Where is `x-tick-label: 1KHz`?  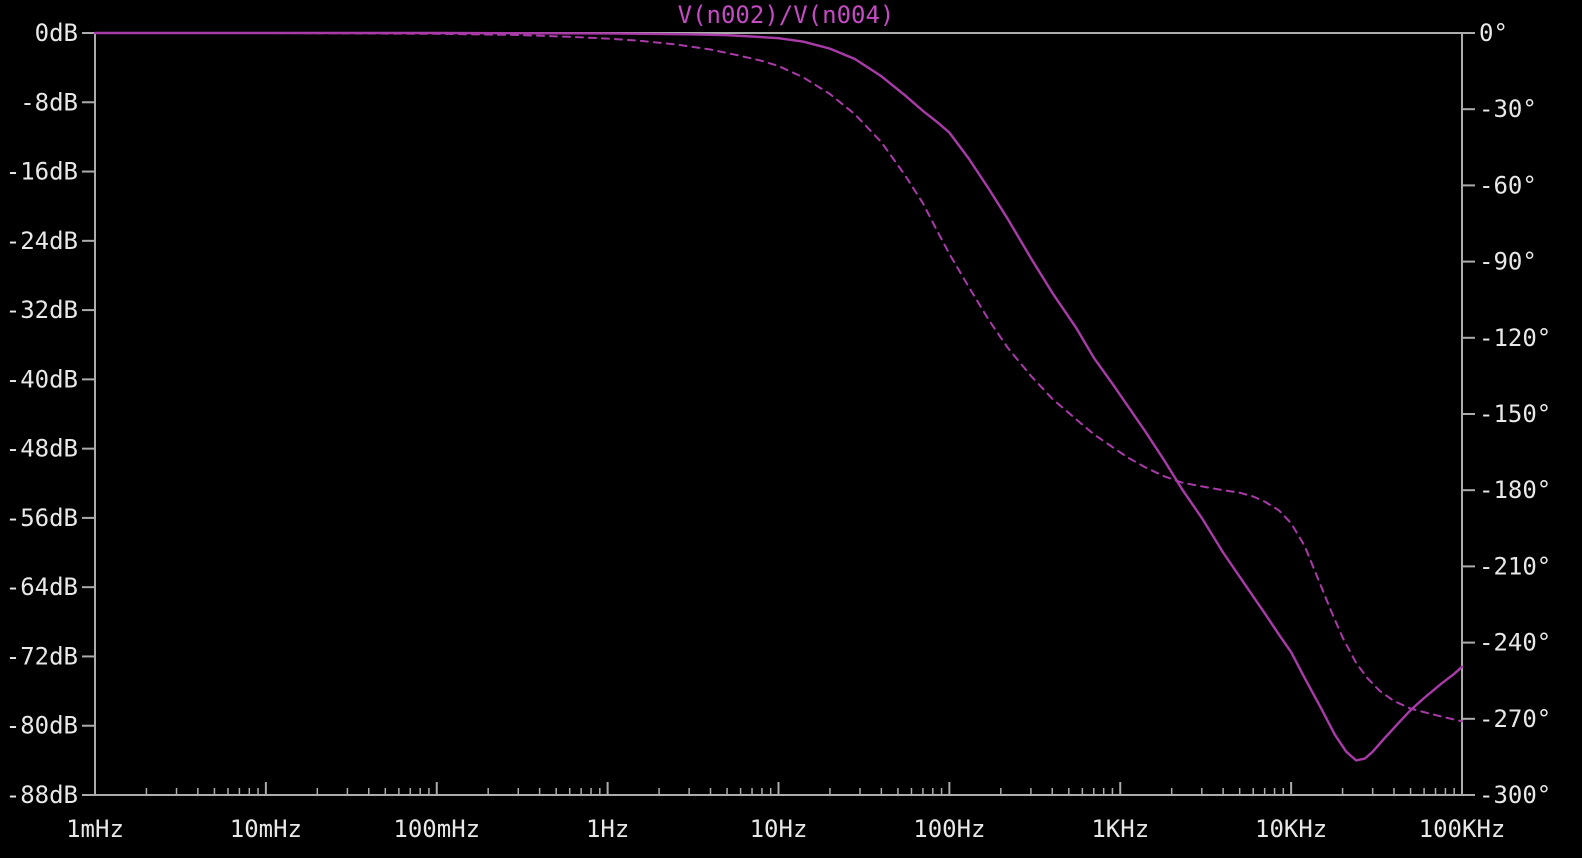 x-tick-label: 1KHz is located at coordinates (1120, 829).